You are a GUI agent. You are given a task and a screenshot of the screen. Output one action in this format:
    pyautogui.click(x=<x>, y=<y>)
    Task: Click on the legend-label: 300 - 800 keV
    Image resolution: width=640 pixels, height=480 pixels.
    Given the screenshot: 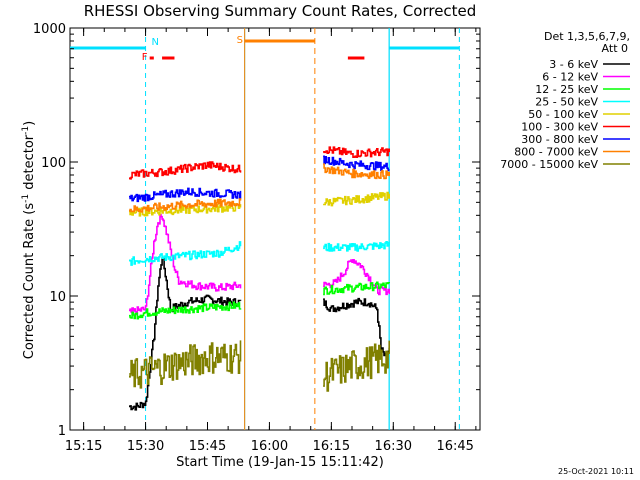 What is the action you would take?
    pyautogui.click(x=559, y=139)
    